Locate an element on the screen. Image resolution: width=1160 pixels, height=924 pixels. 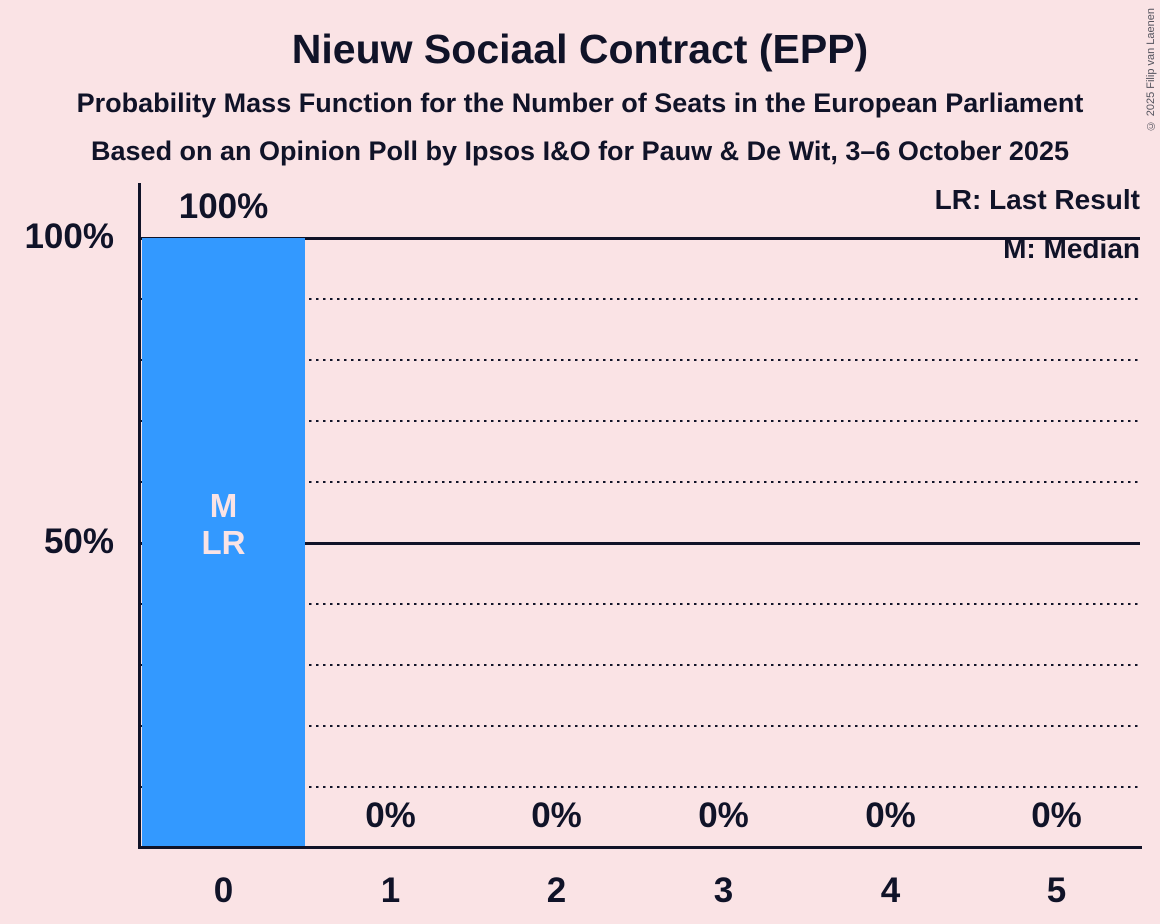
gridline-60pct is located at coordinates (640, 482).